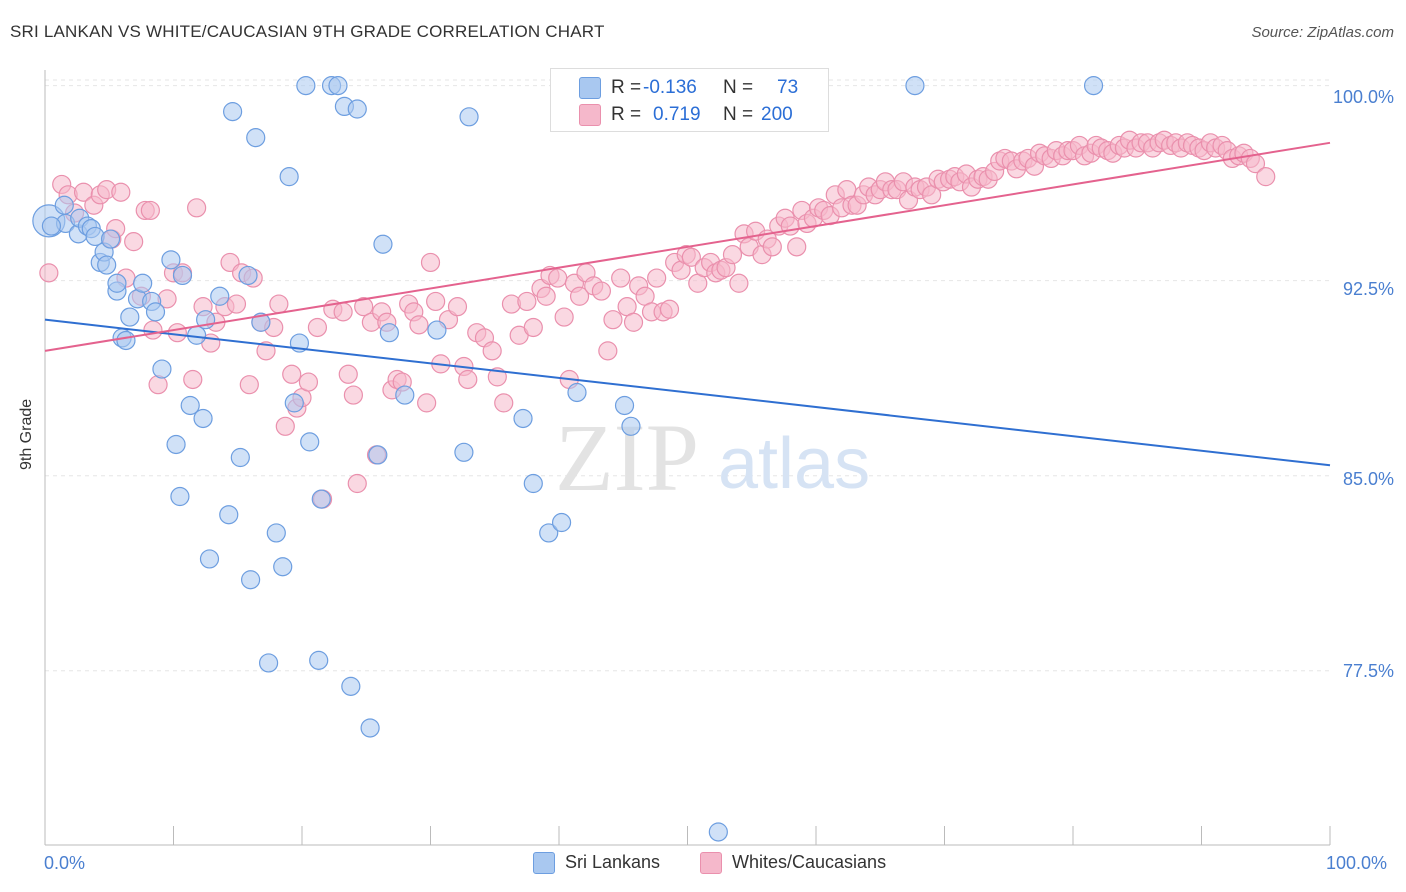 This screenshot has width=1406, height=892. I want to click on stats-legend: R = -0.136 N = 73 R = 0.719 N = 200, so click(689, 100).